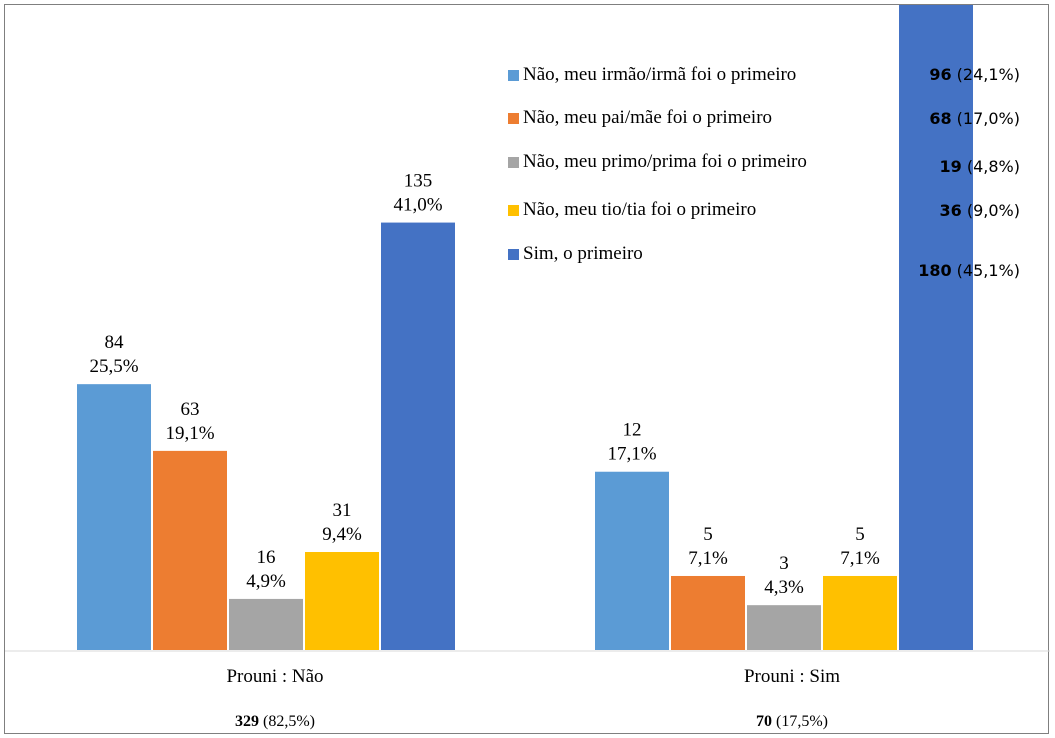 The height and width of the screenshot is (738, 1055). What do you see at coordinates (940, 118) in the screenshot?
I see `legend-total-count: 68` at bounding box center [940, 118].